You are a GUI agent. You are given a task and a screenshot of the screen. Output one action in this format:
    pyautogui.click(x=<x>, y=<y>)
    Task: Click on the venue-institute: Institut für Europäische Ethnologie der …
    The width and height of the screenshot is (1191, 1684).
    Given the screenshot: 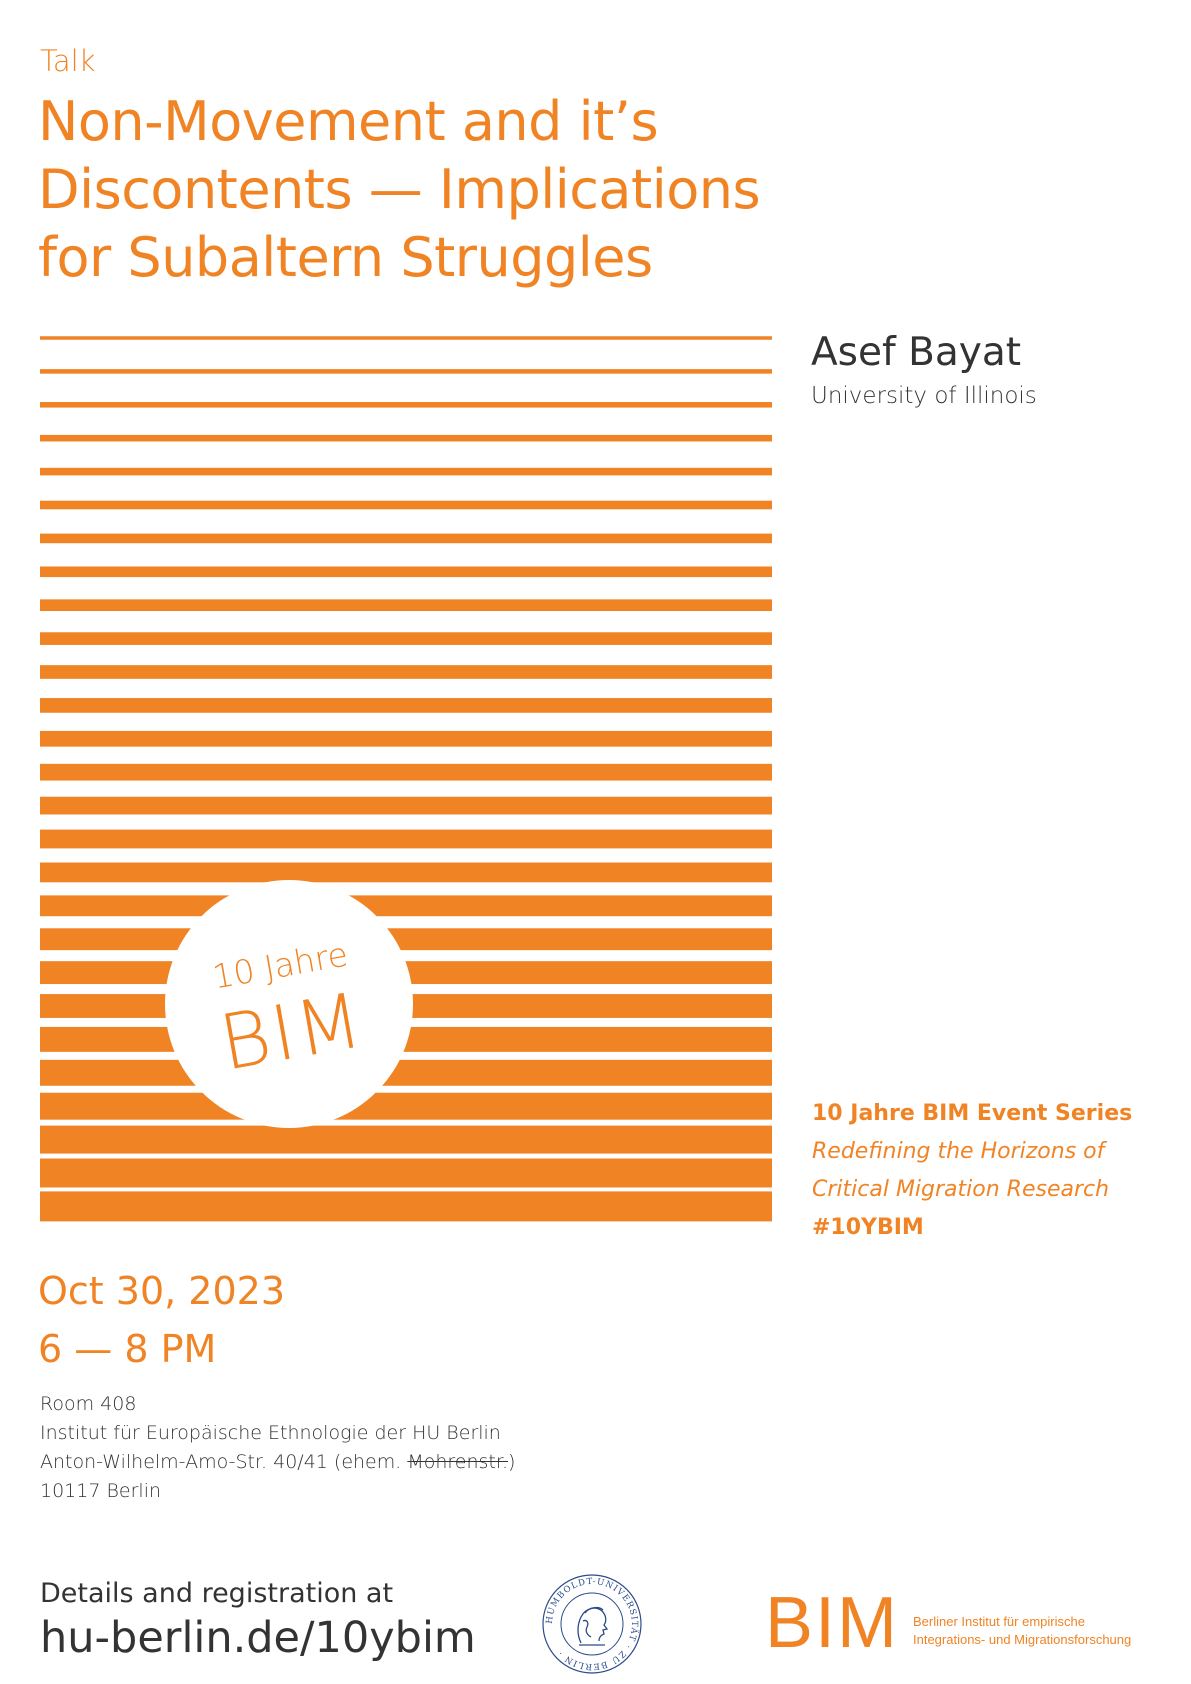 What is the action you would take?
    pyautogui.click(x=270, y=1433)
    